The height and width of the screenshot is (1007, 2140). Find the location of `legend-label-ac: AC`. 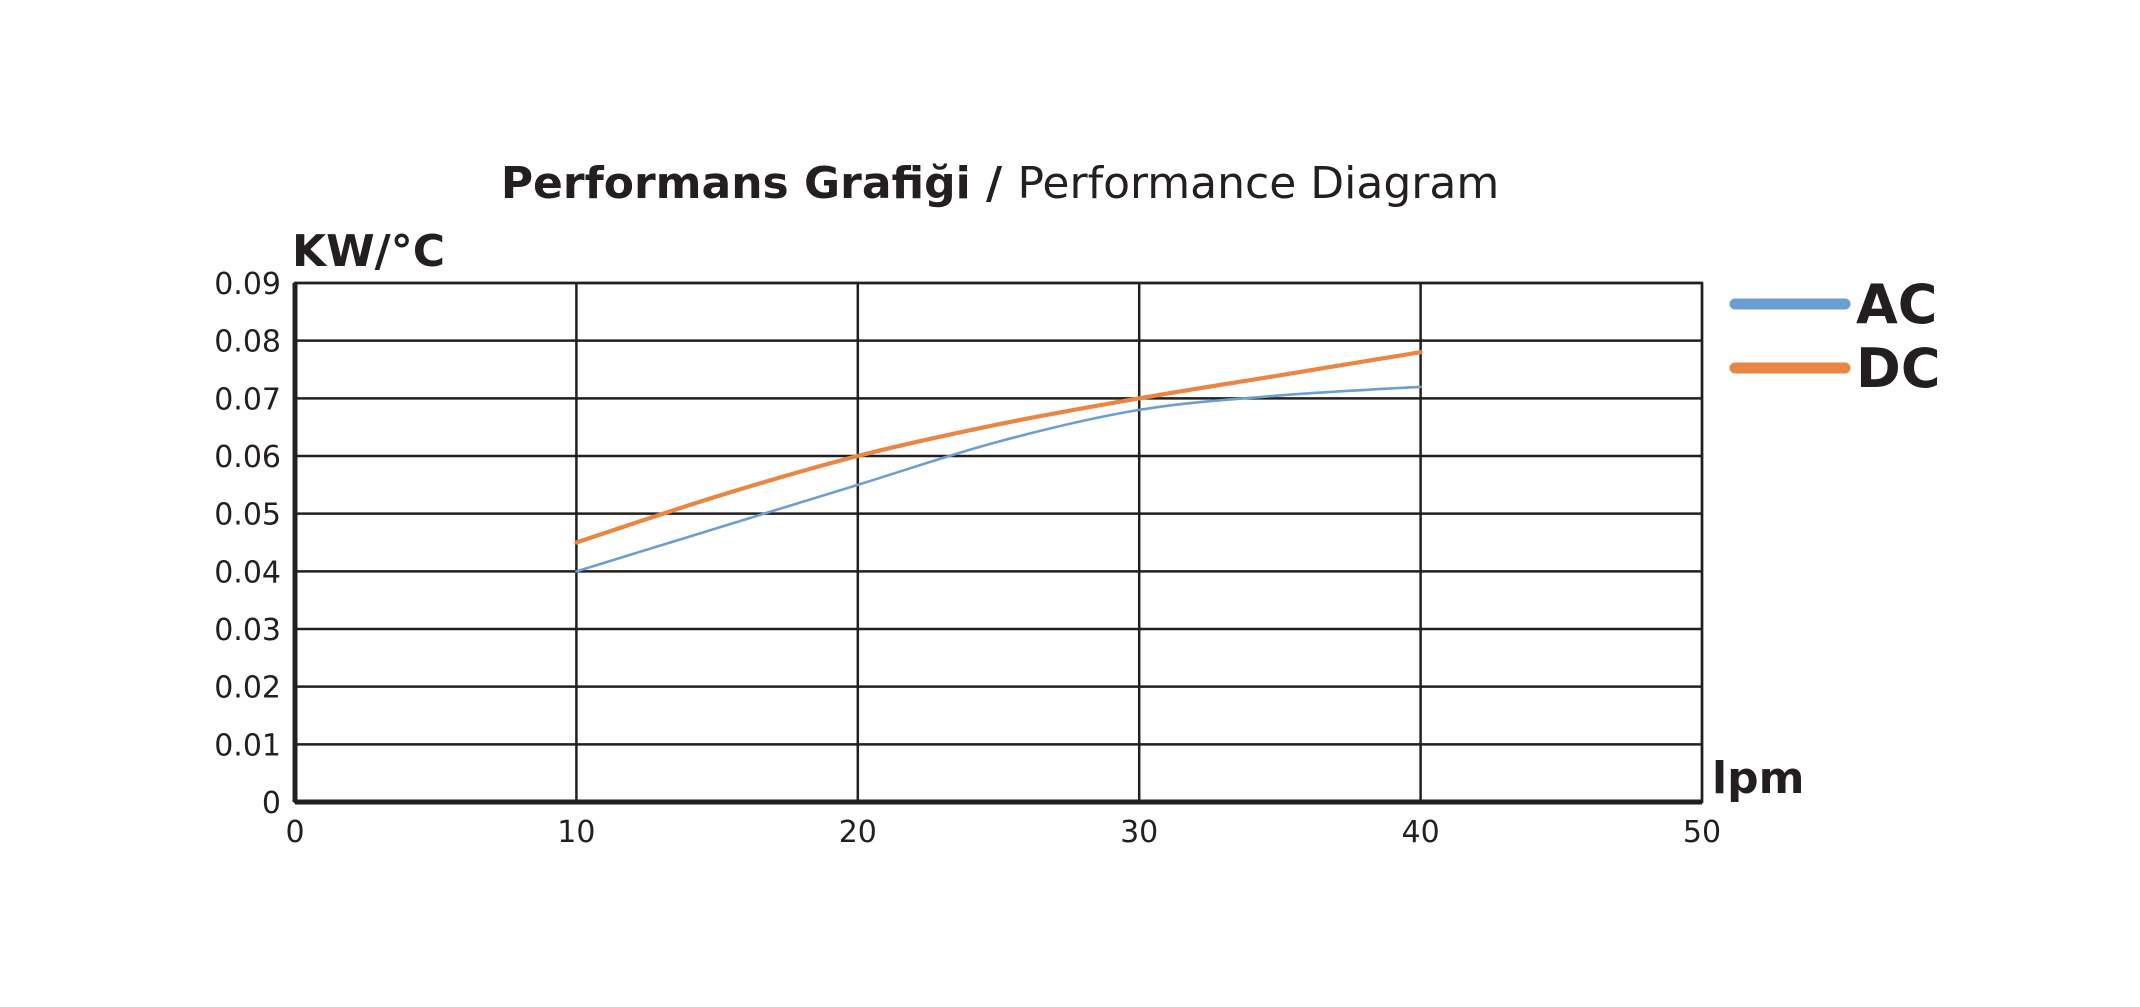

legend-label-ac: AC is located at coordinates (1896, 304).